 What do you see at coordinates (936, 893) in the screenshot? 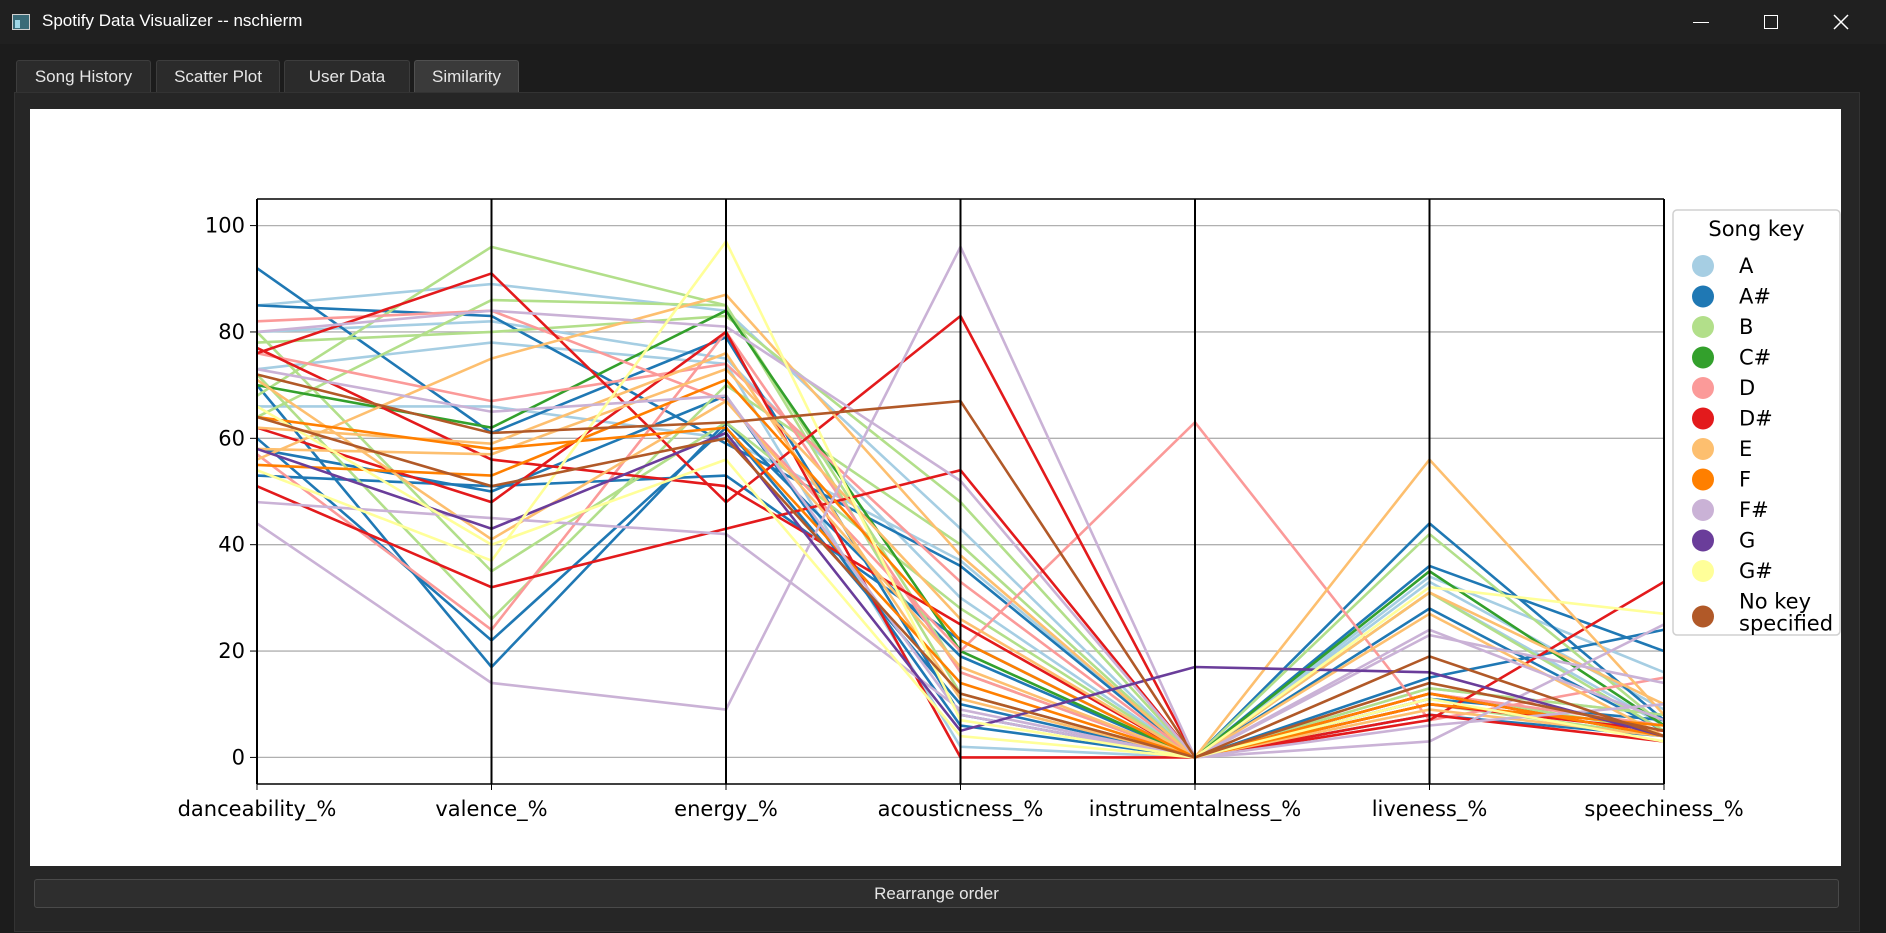
I see `rearrange-order-button: Rearrange order` at bounding box center [936, 893].